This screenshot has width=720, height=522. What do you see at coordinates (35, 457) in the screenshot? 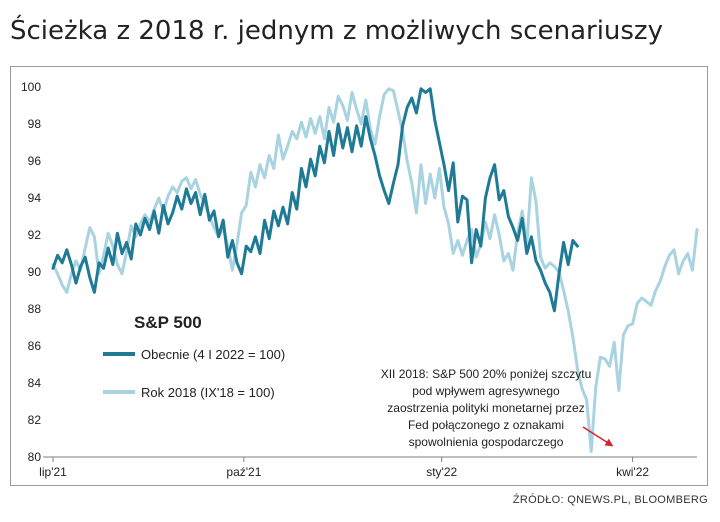
I see `y-tick-label: 80` at bounding box center [35, 457].